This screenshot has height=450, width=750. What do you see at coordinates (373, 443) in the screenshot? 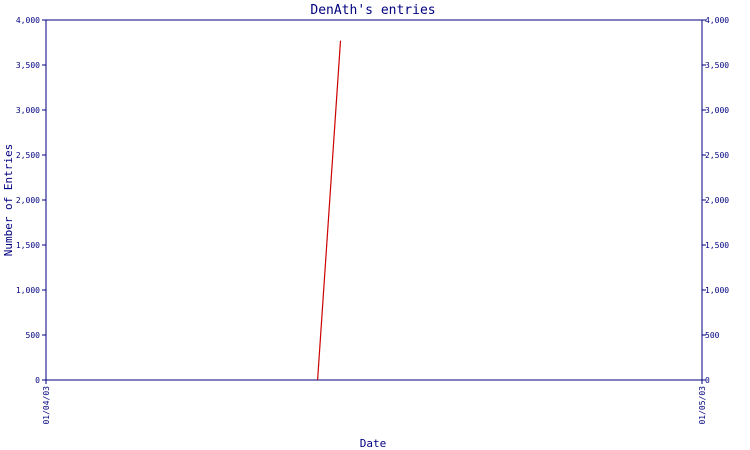
I see `x-axis-title: Date` at bounding box center [373, 443].